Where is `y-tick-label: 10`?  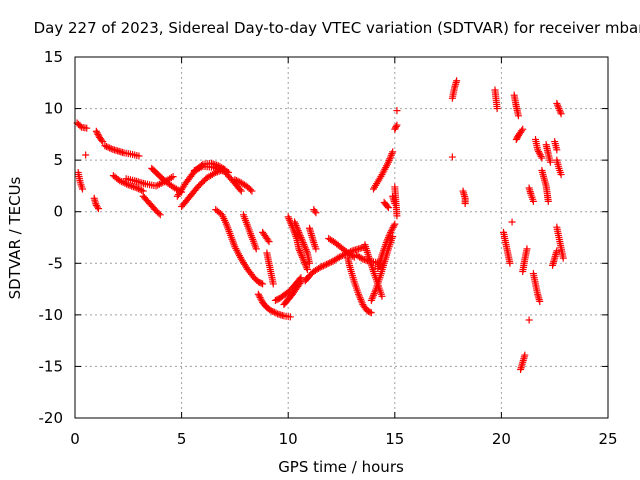
y-tick-label: 10 is located at coordinates (53, 109).